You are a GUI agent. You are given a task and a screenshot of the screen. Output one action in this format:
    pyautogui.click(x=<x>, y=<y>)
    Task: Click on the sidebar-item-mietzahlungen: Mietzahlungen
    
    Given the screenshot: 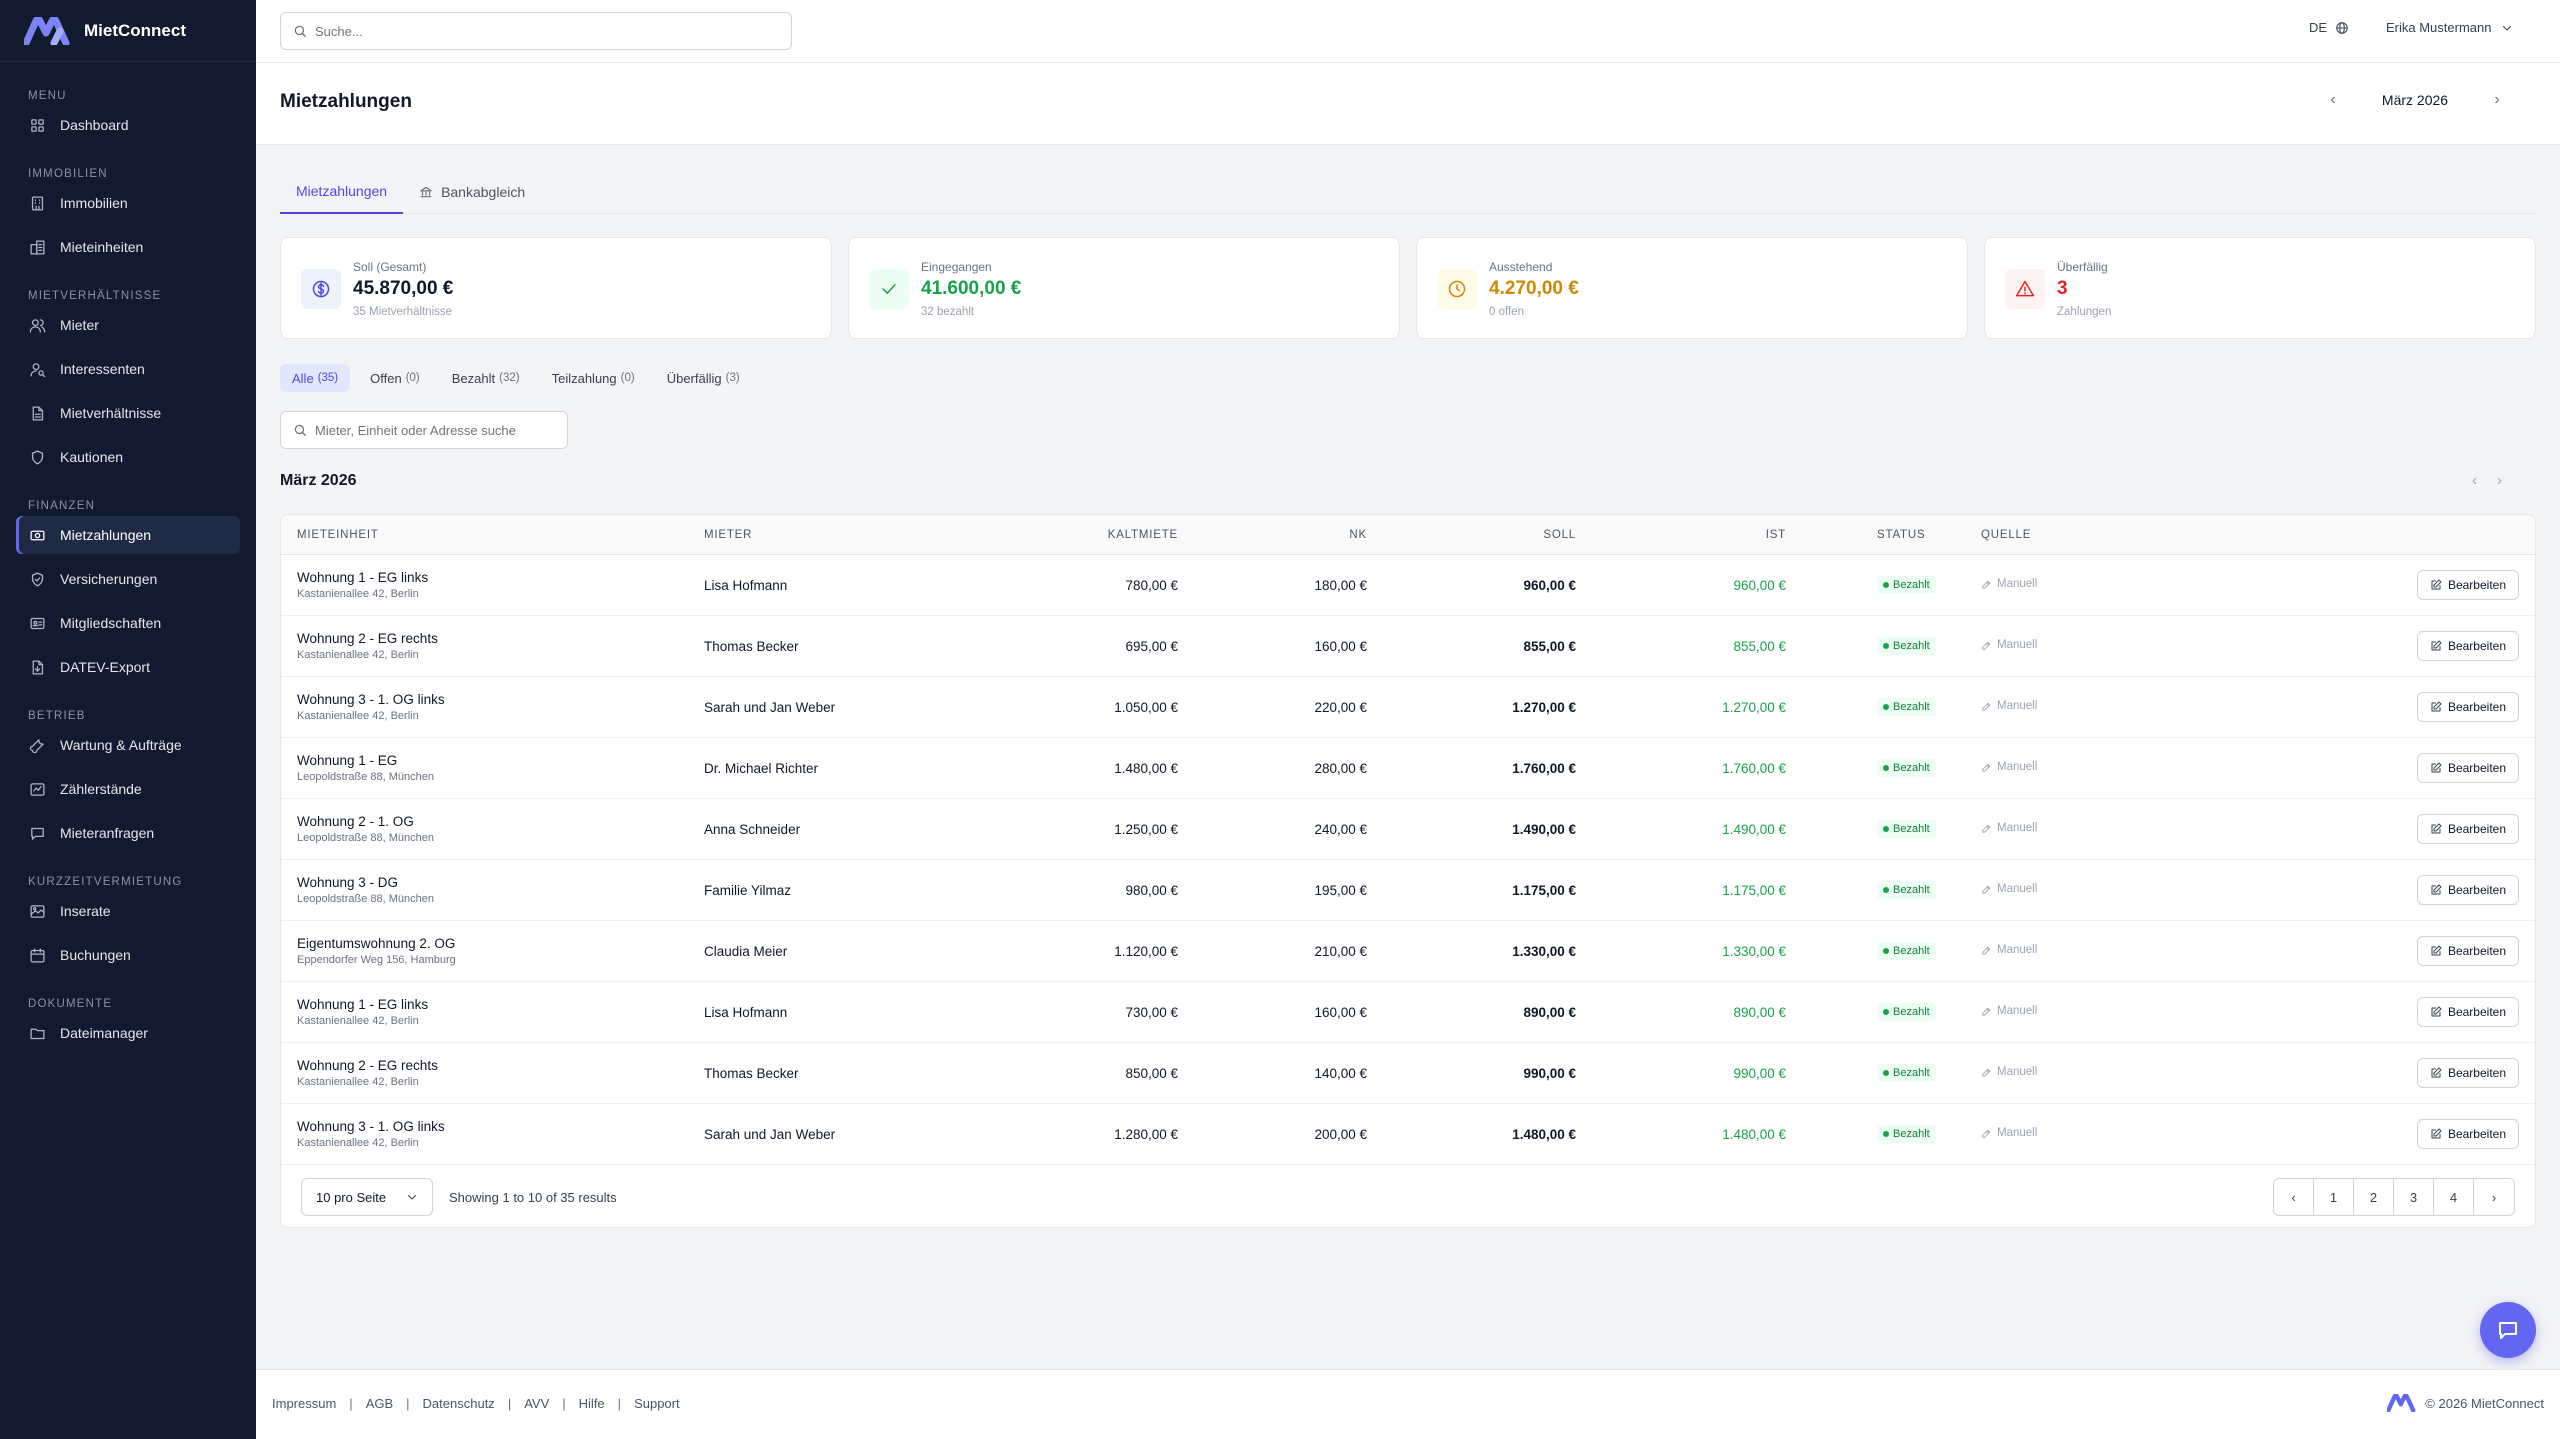 What is the action you would take?
    pyautogui.click(x=128, y=535)
    